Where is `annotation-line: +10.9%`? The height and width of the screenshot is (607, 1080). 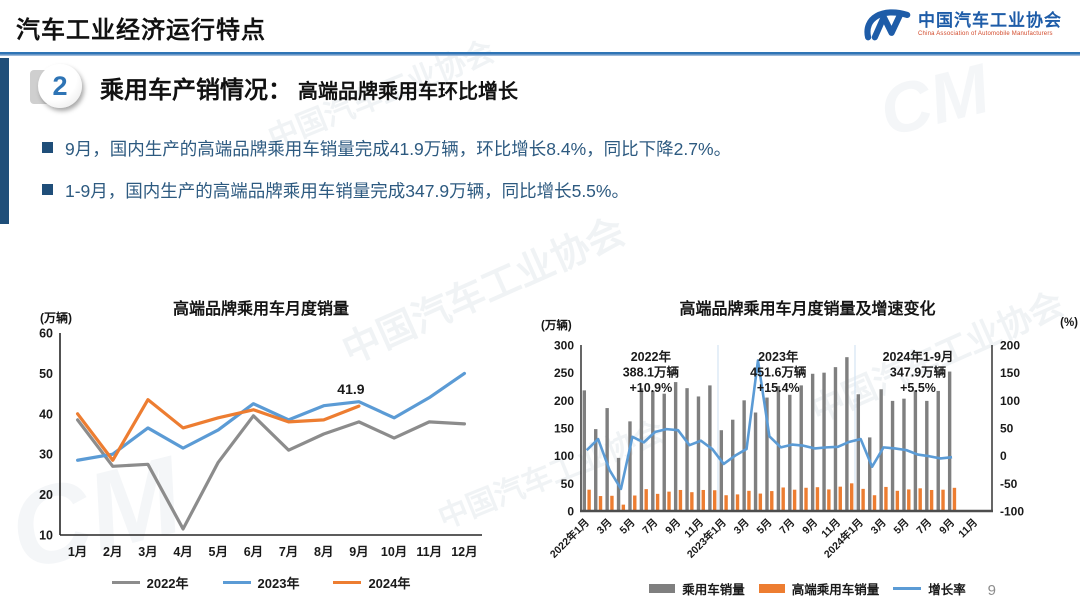
annotation-line: +10.9% is located at coordinates (650, 388).